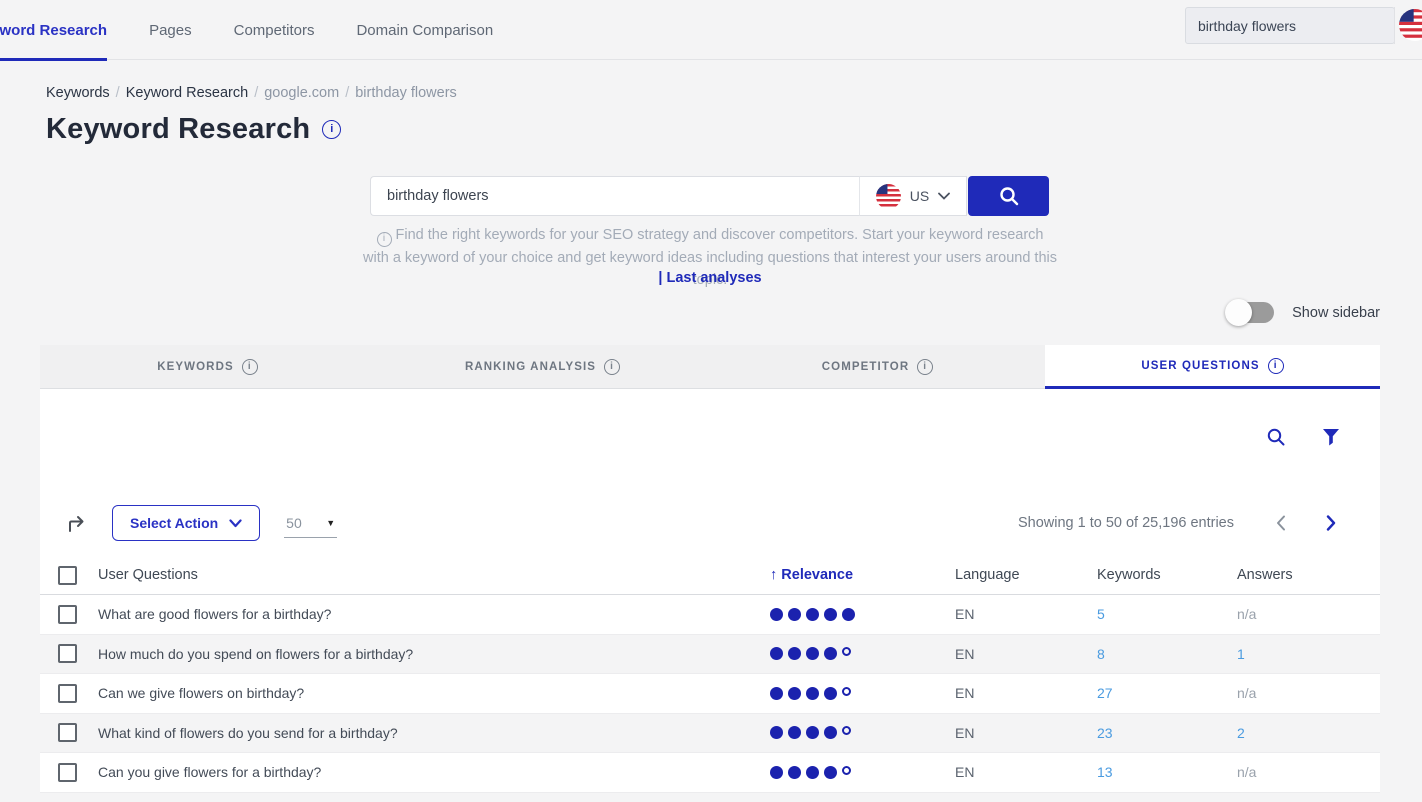 The image size is (1422, 802). Describe the element at coordinates (1394, 25) in the screenshot. I see `divider` at that location.